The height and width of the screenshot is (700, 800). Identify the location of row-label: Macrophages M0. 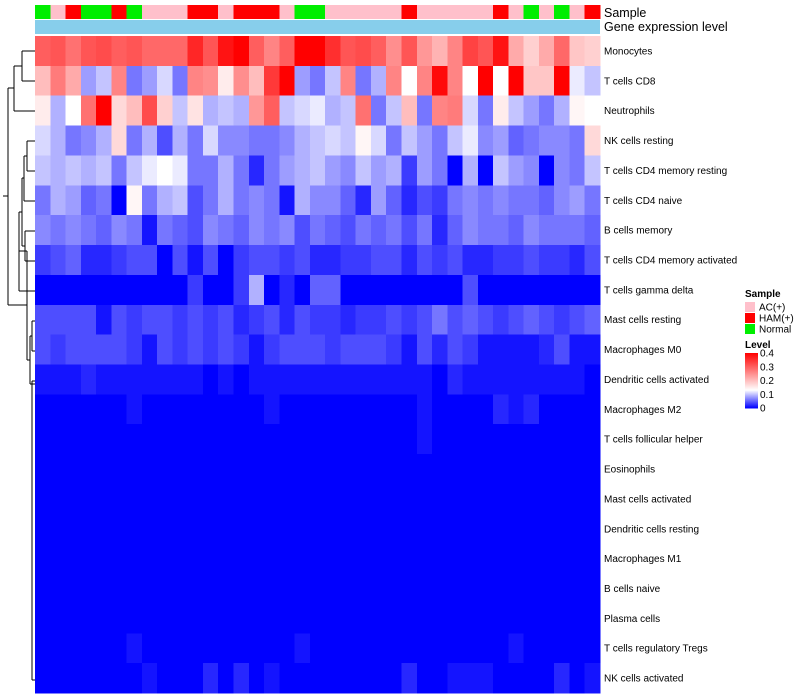
(643, 350).